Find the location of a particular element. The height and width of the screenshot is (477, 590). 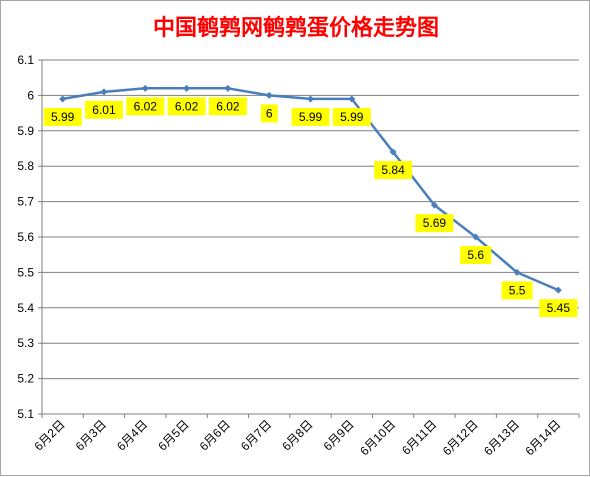

data-label-text: 5.5 is located at coordinates (517, 290).